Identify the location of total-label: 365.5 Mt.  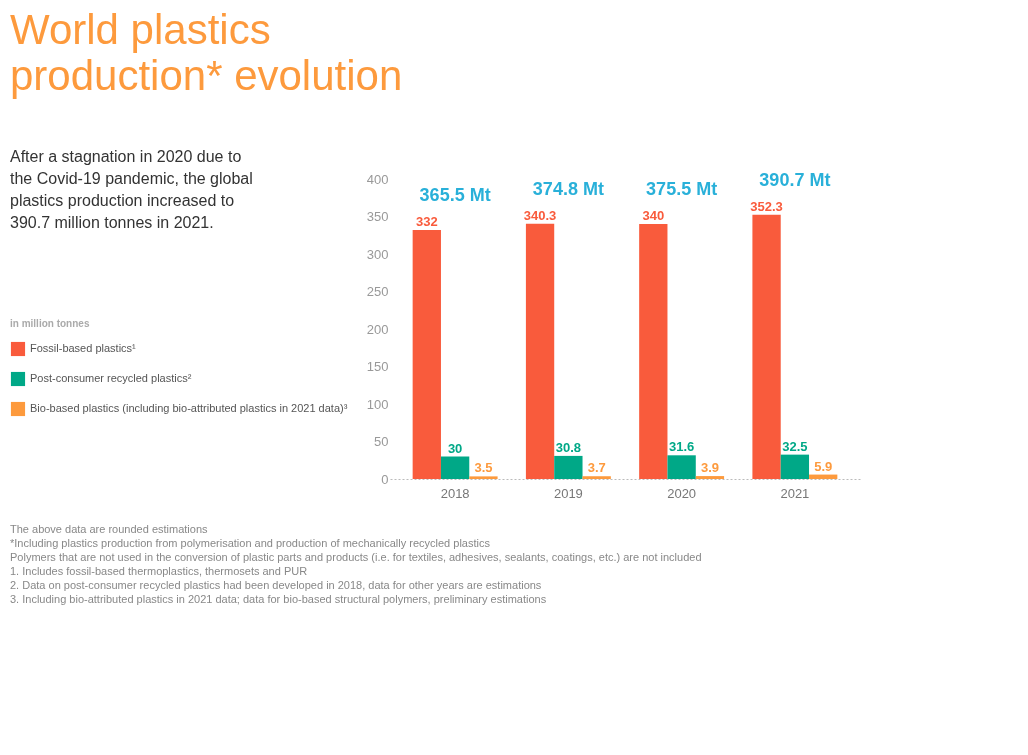
(455, 195).